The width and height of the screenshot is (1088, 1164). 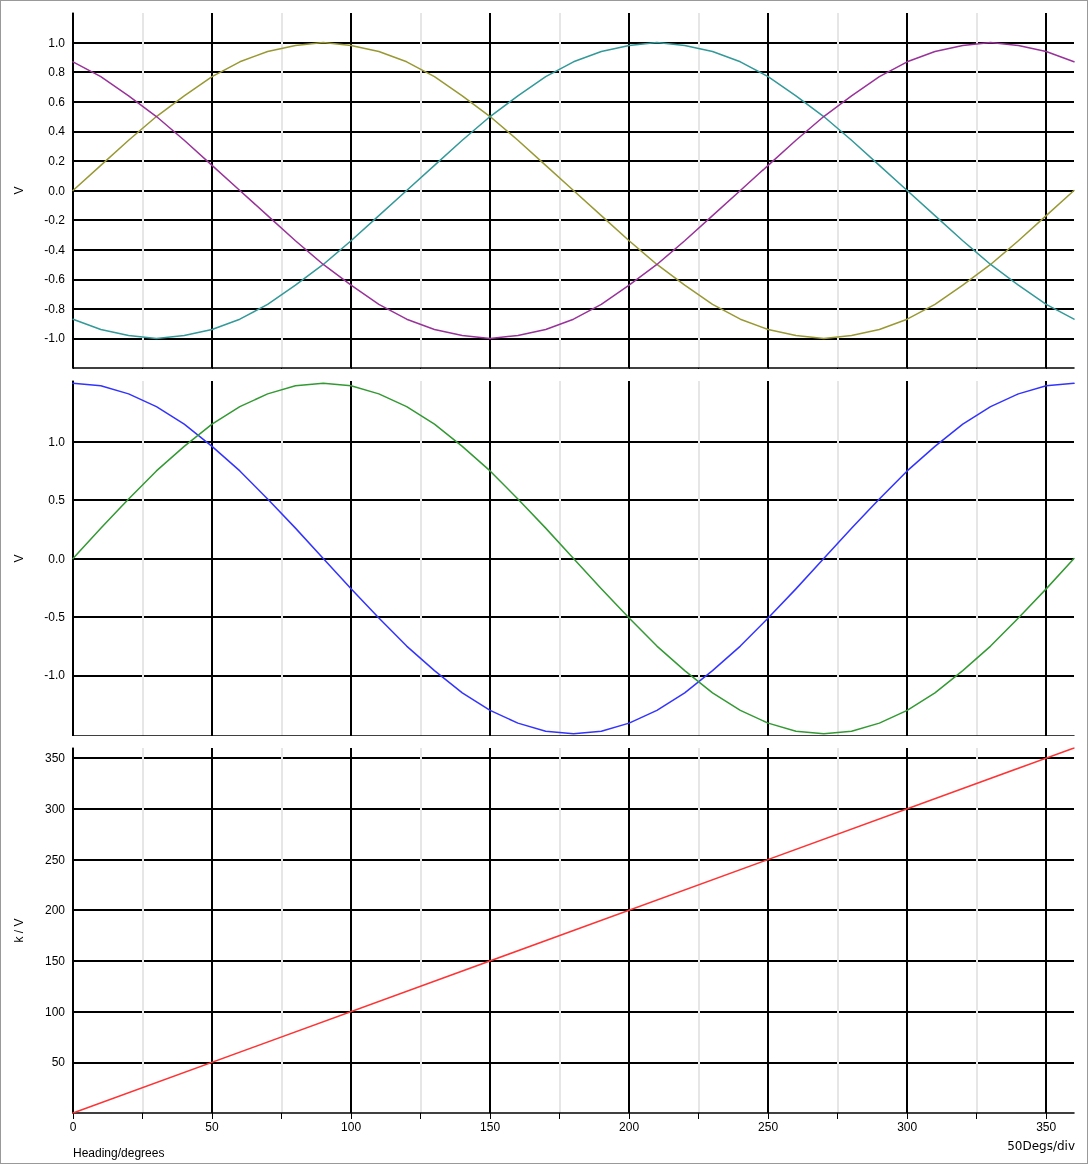 What do you see at coordinates (55, 808) in the screenshot?
I see `y-tick-label: 300` at bounding box center [55, 808].